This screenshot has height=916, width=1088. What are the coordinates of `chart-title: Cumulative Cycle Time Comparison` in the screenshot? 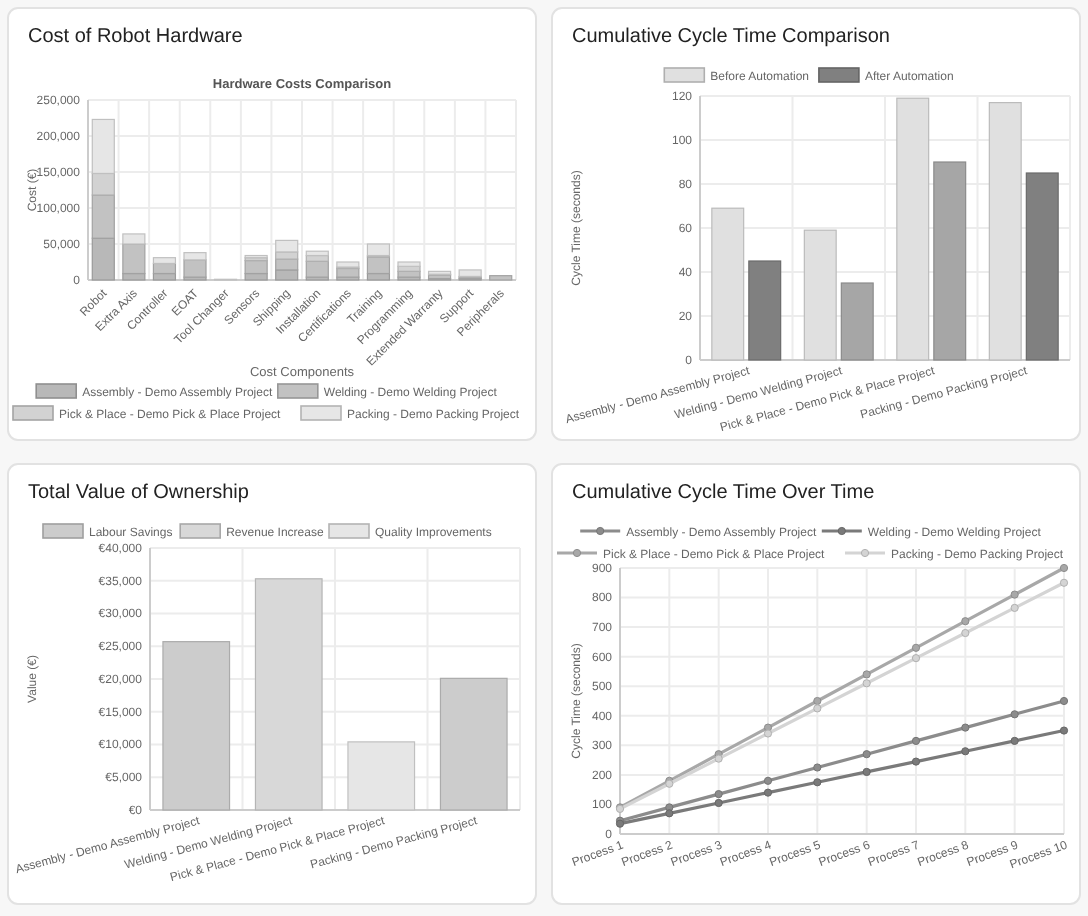 It's located at (731, 37).